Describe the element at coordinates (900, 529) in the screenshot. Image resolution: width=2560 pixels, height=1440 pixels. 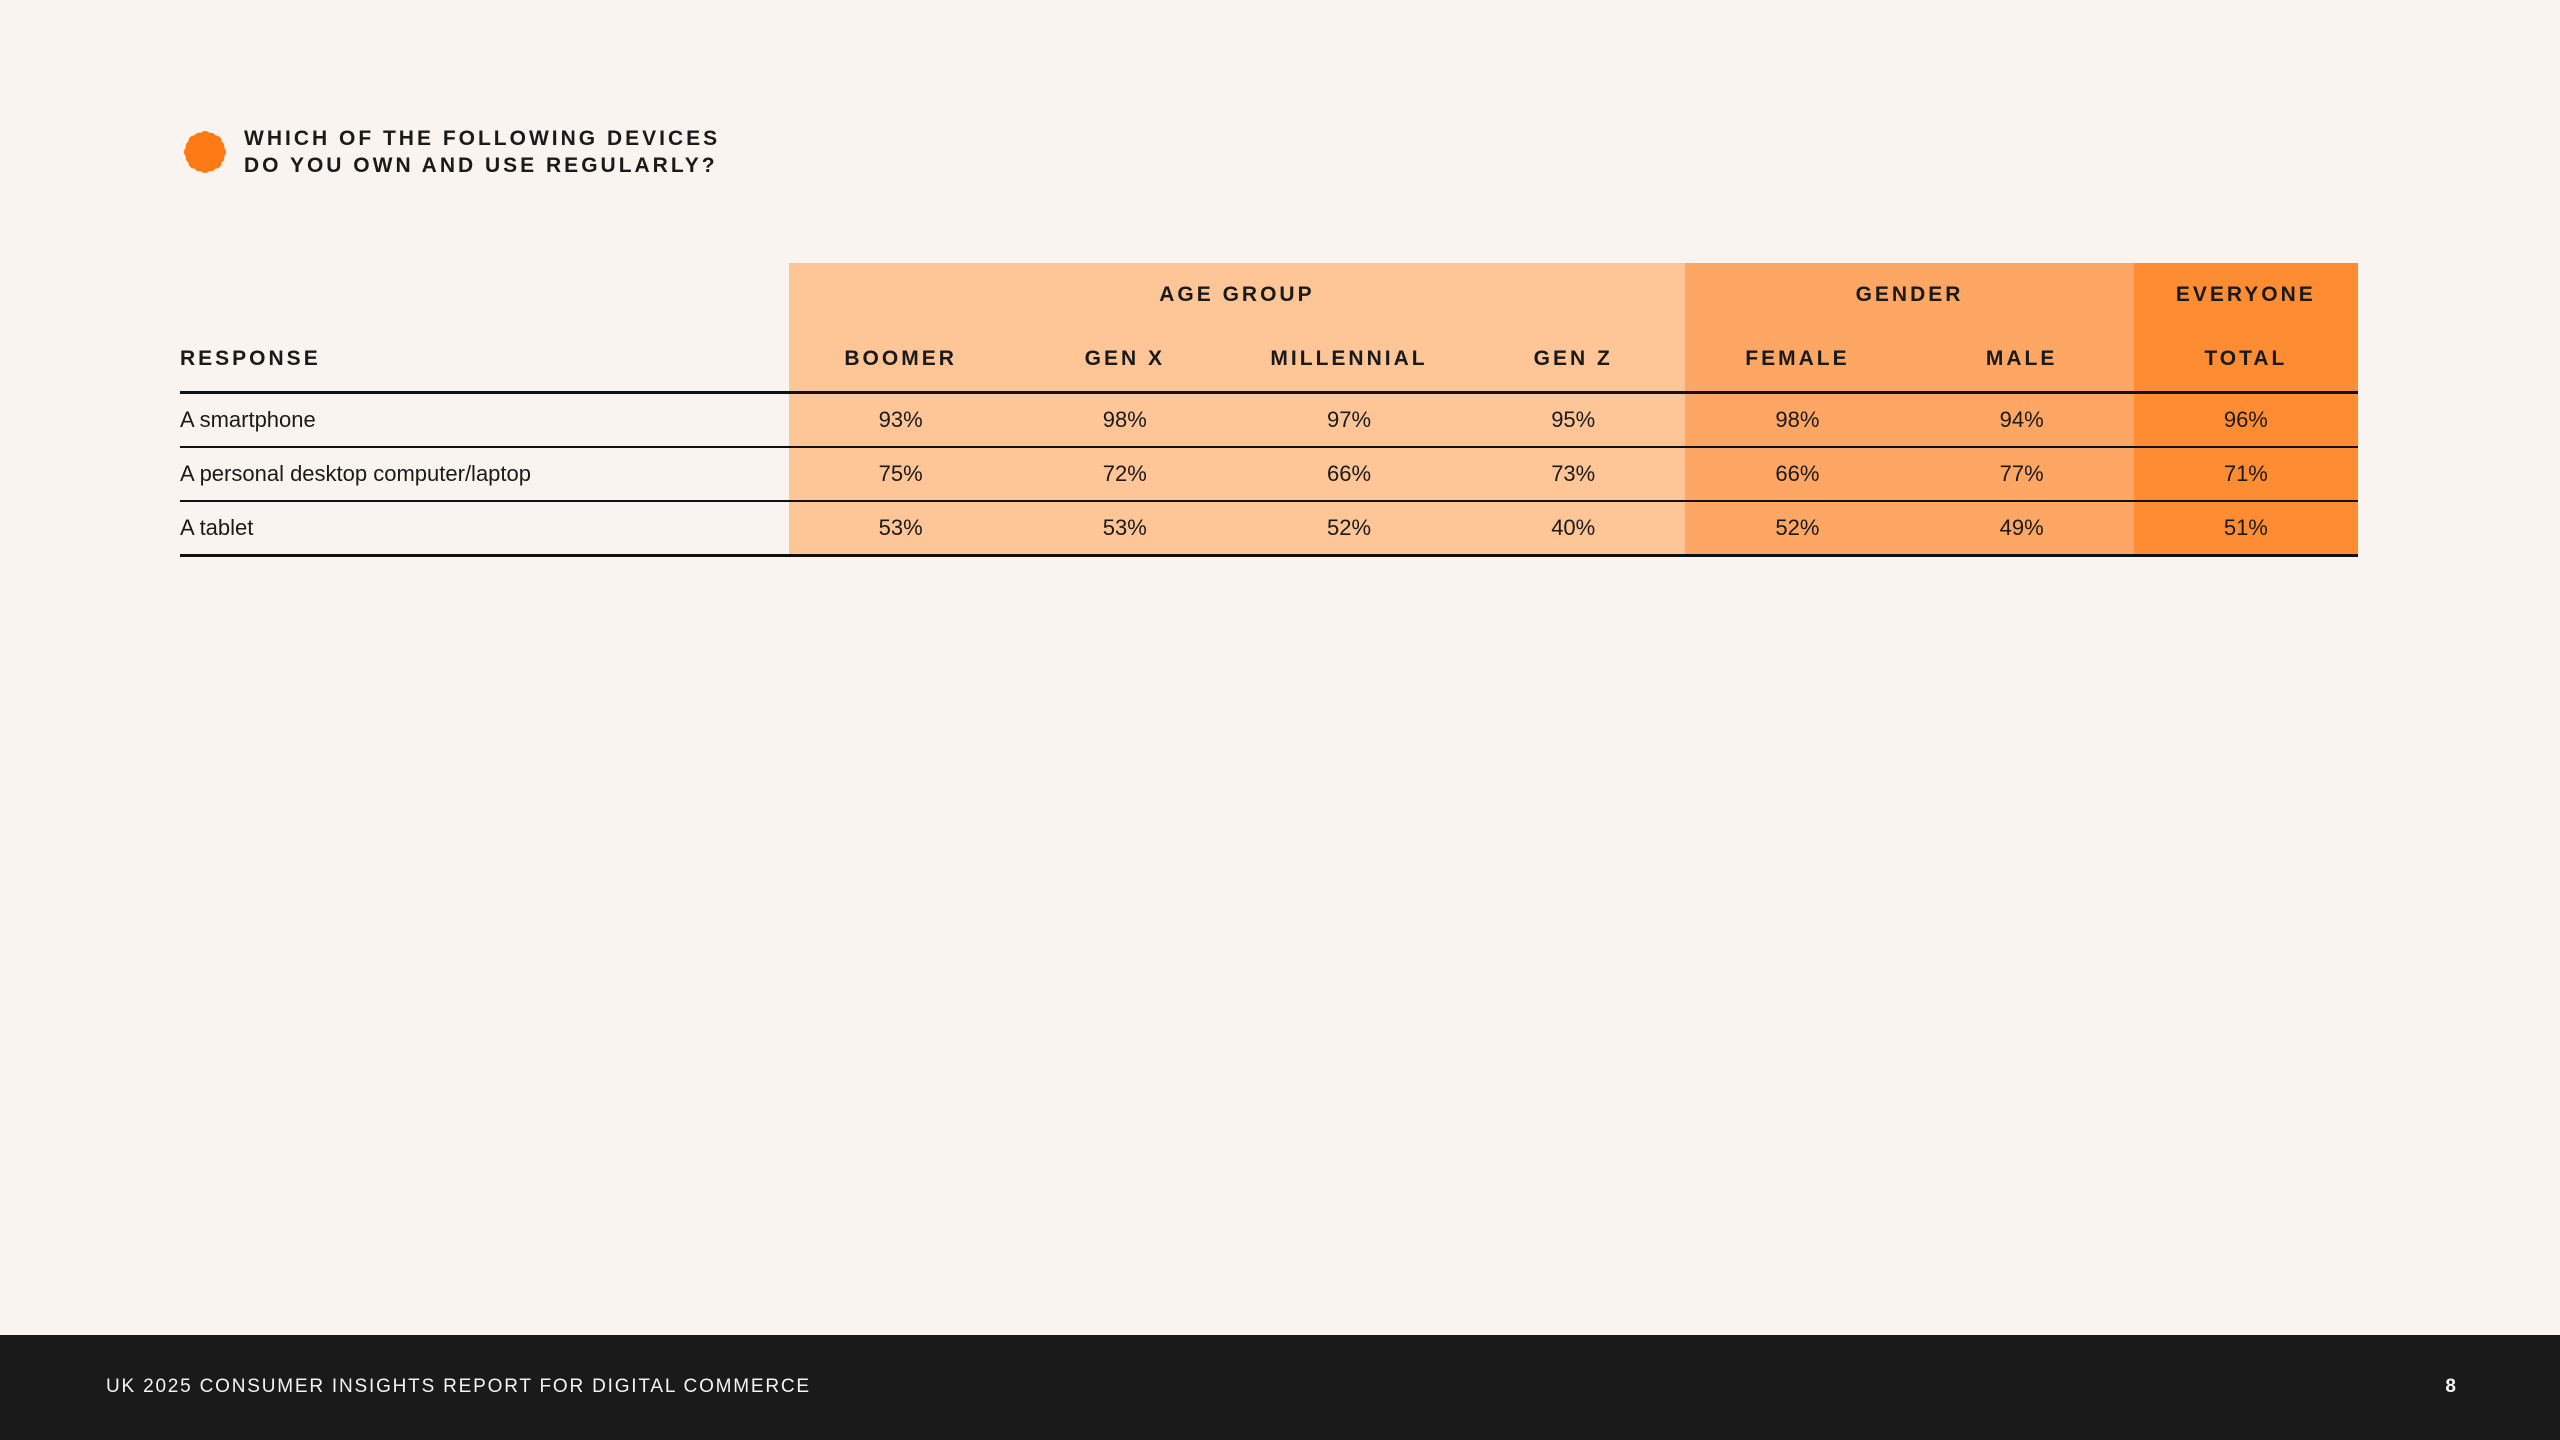
I see `cell-boomer: 53%` at that location.